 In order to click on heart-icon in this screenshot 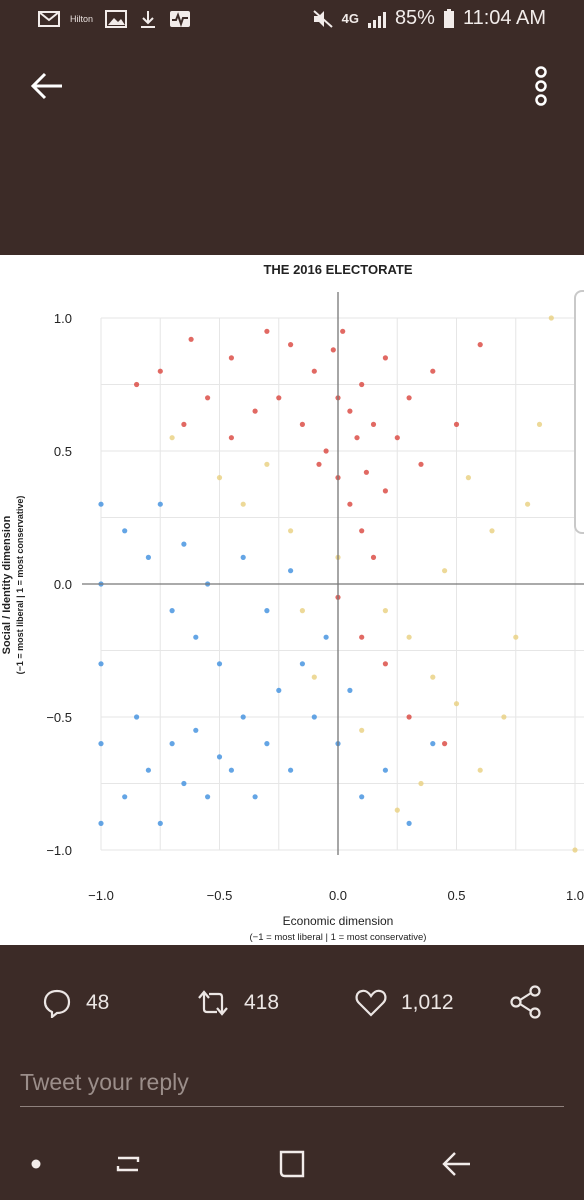, I will do `click(371, 1003)`.